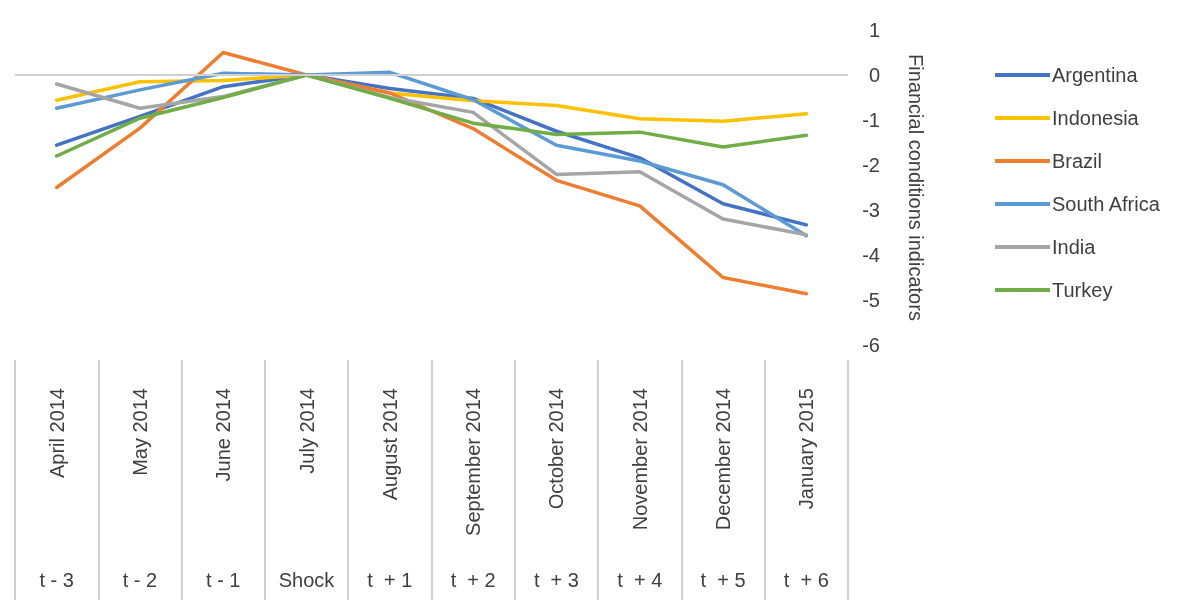  Describe the element at coordinates (1096, 118) in the screenshot. I see `legend-label: Indonesia` at that location.